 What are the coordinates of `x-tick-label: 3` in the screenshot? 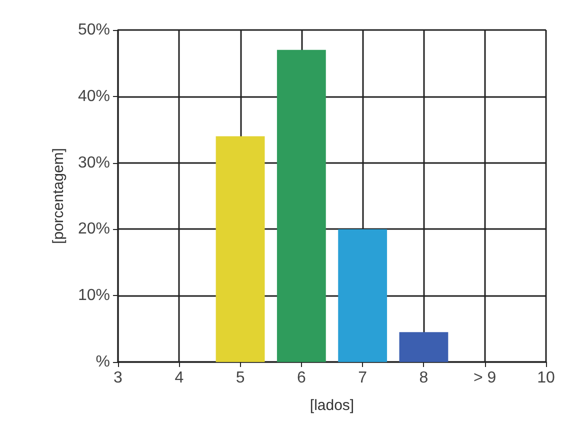 It's located at (118, 378).